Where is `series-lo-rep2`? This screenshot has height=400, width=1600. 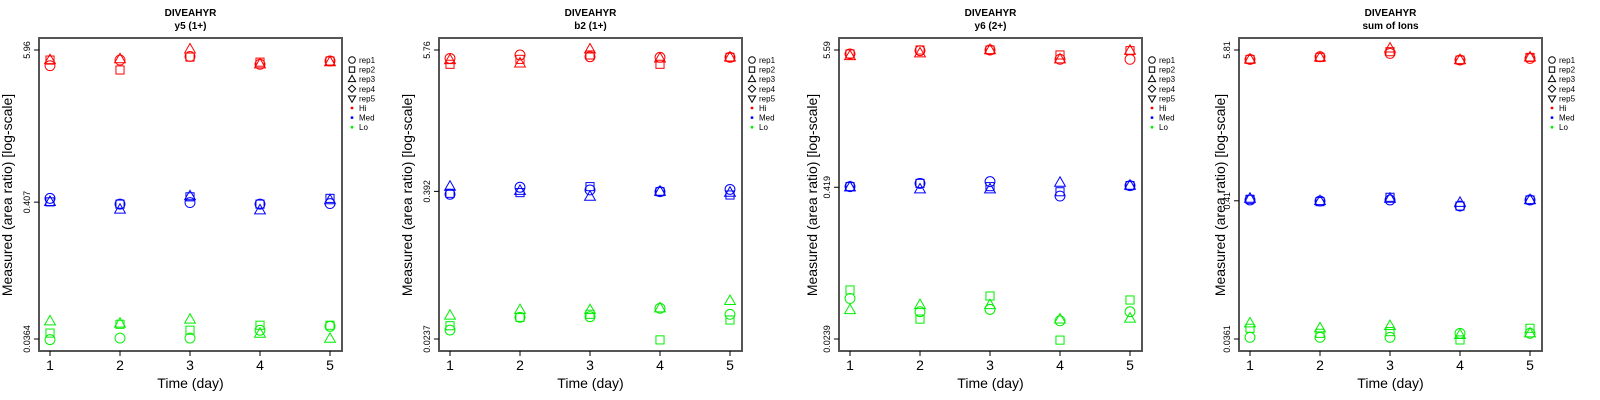 series-lo-rep2 is located at coordinates (990, 315).